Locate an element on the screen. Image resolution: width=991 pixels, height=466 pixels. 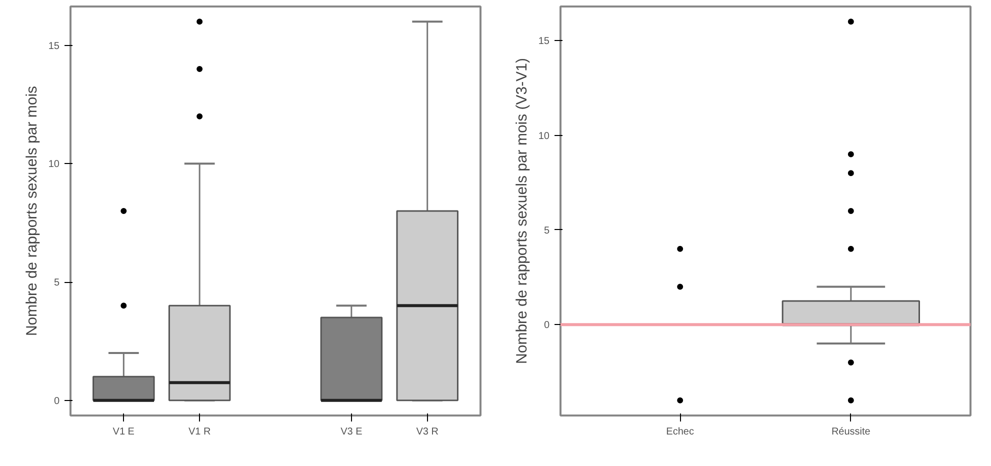
x-tick-label: Echec is located at coordinates (680, 432).